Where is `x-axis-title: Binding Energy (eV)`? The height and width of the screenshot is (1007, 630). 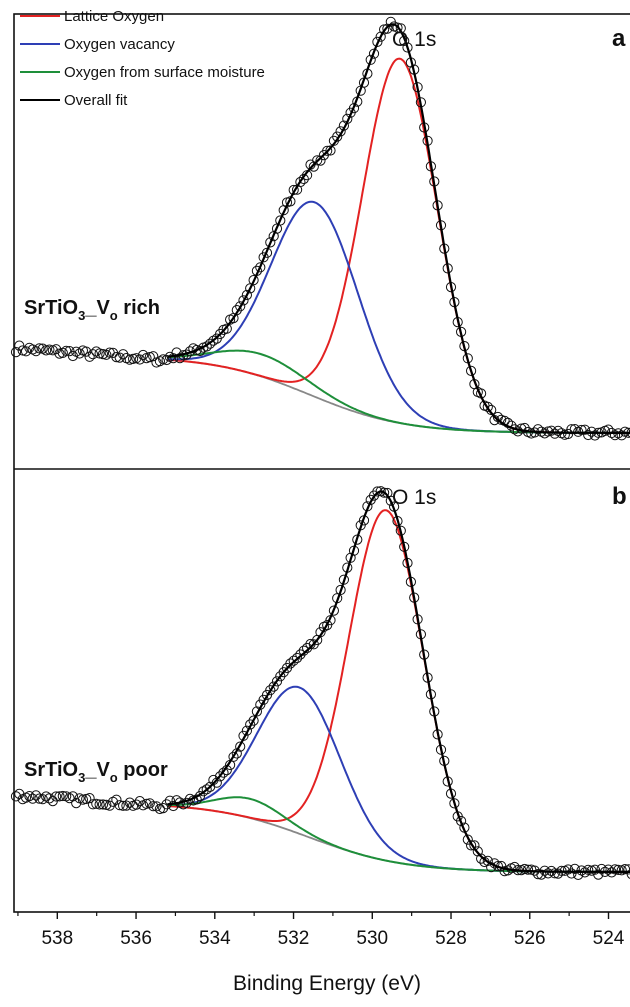 x-axis-title: Binding Energy (eV) is located at coordinates (327, 983).